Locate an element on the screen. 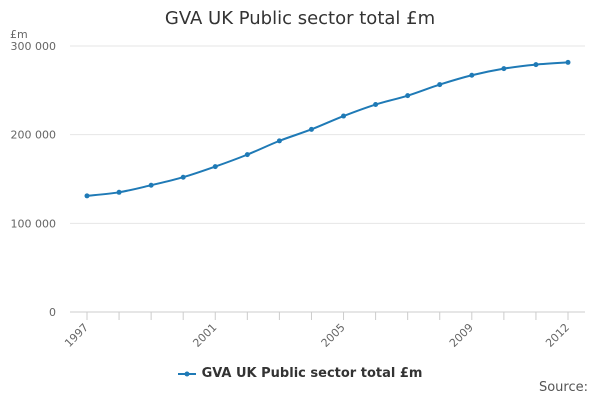 The width and height of the screenshot is (600, 400). y-tick-label: 200 000 is located at coordinates (34, 135).